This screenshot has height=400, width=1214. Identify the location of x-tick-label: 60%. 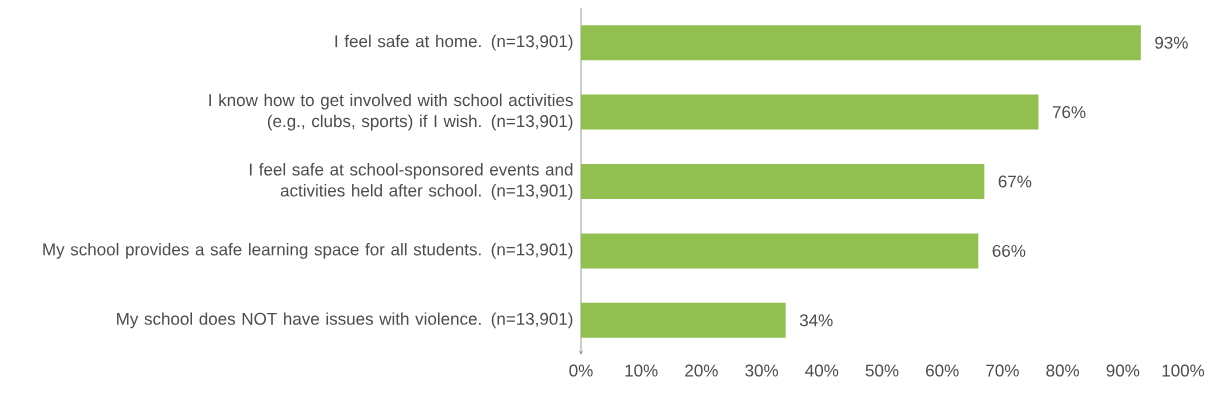
(942, 370).